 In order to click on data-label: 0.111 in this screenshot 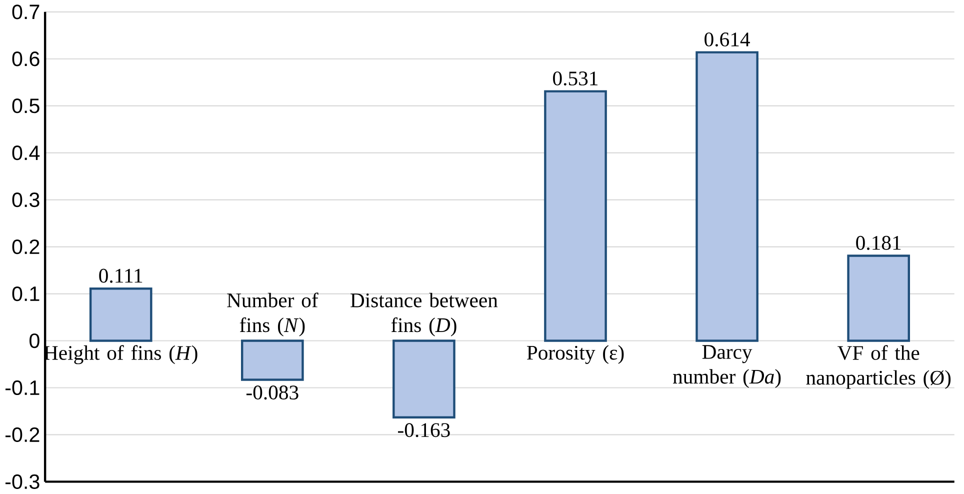, I will do `click(120, 276)`.